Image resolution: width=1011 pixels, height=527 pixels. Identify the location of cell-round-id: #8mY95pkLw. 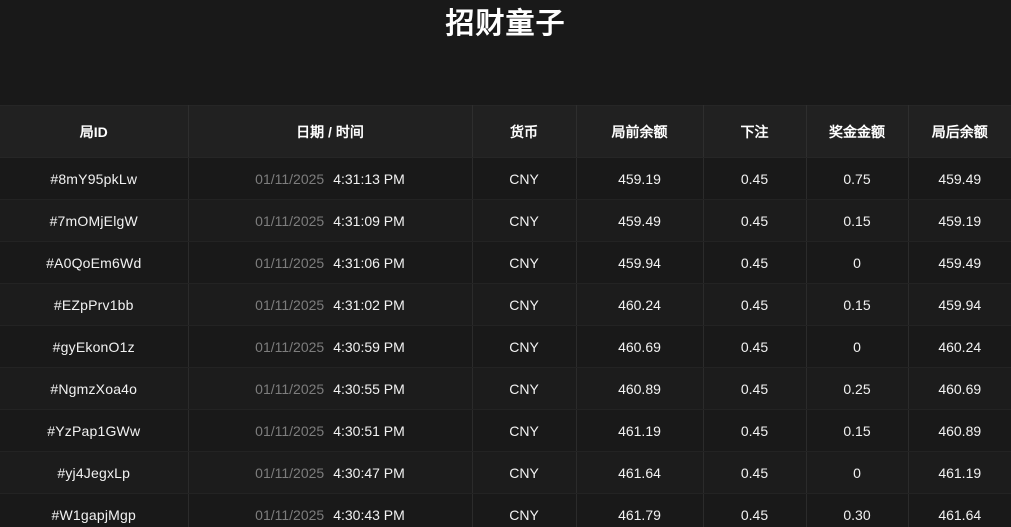
(94, 178).